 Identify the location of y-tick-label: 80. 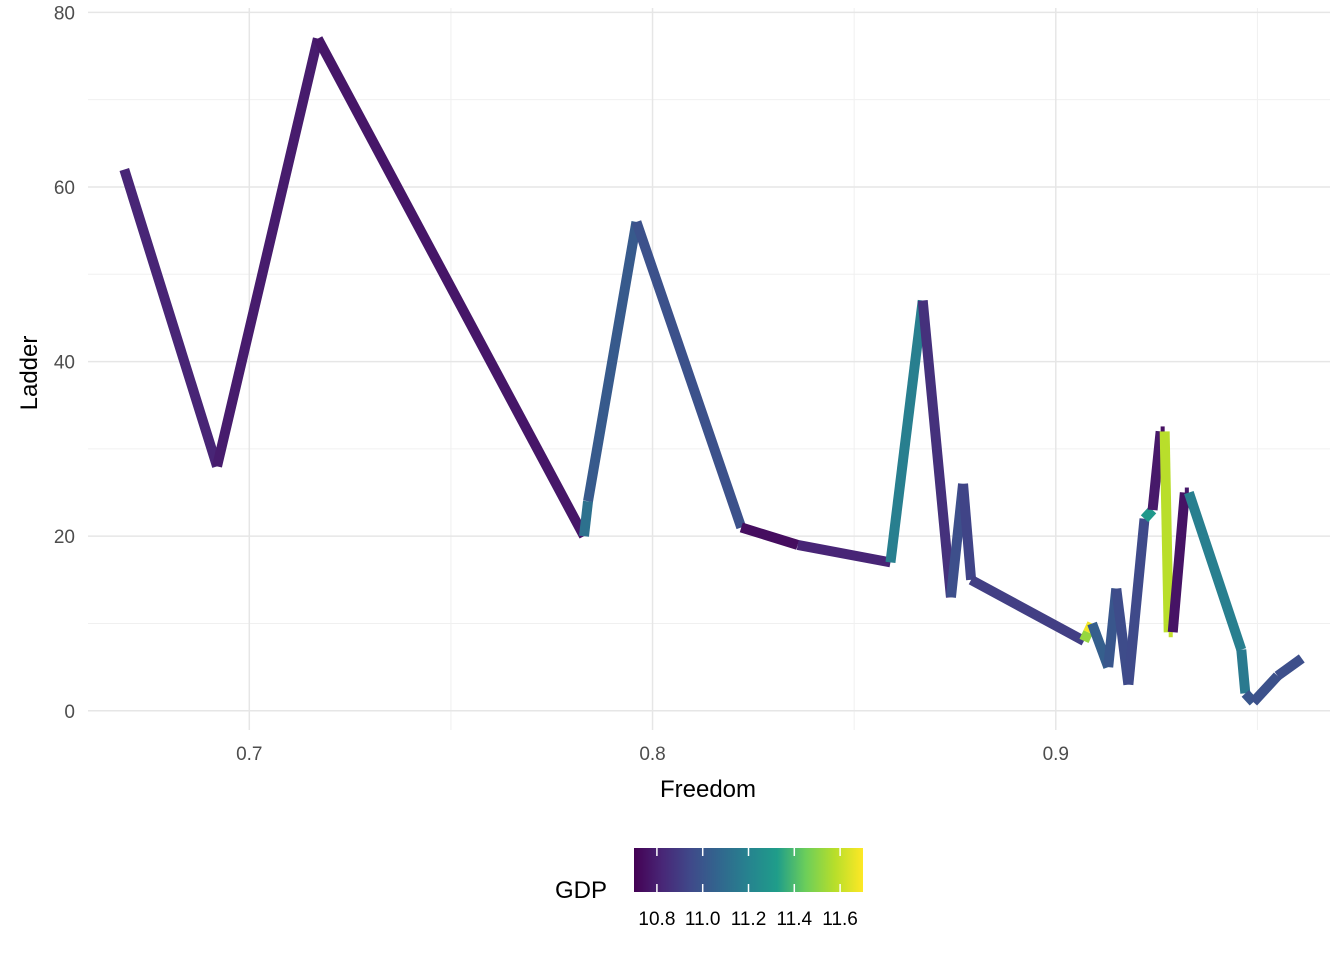
(64, 13).